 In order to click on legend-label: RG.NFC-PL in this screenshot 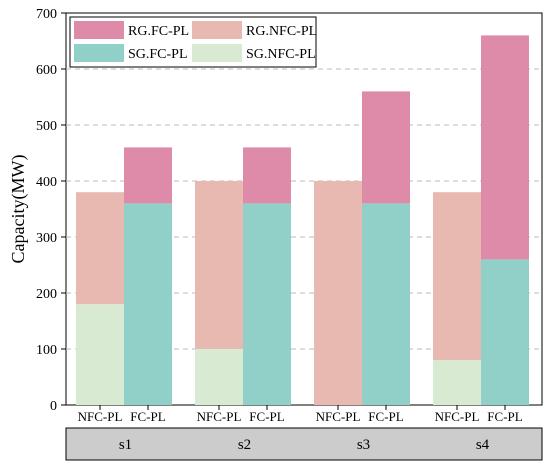, I will do `click(281, 31)`.